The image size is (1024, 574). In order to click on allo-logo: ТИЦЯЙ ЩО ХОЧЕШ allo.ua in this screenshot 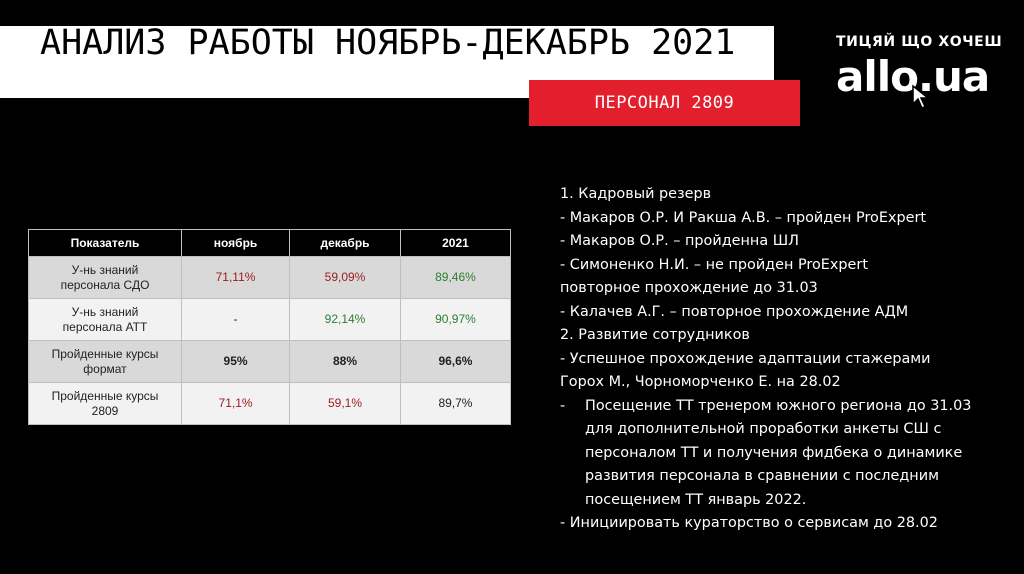, I will do `click(919, 72)`.